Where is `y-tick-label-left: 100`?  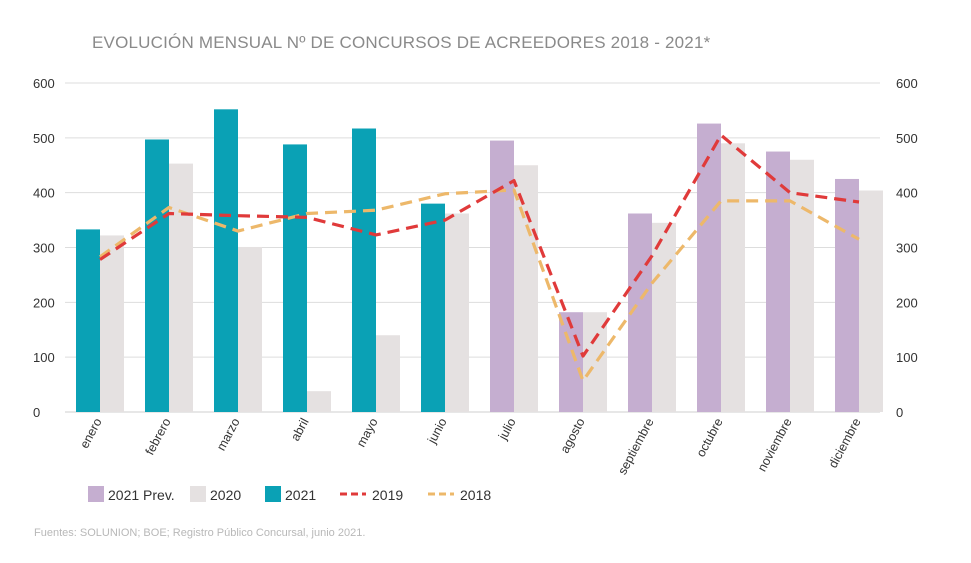
y-tick-label-left: 100 is located at coordinates (44, 357).